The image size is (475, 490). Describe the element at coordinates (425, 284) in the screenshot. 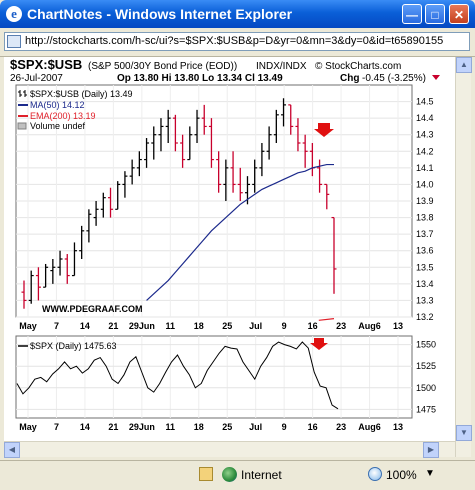

I see `price-y-tick-label: 13.4` at that location.